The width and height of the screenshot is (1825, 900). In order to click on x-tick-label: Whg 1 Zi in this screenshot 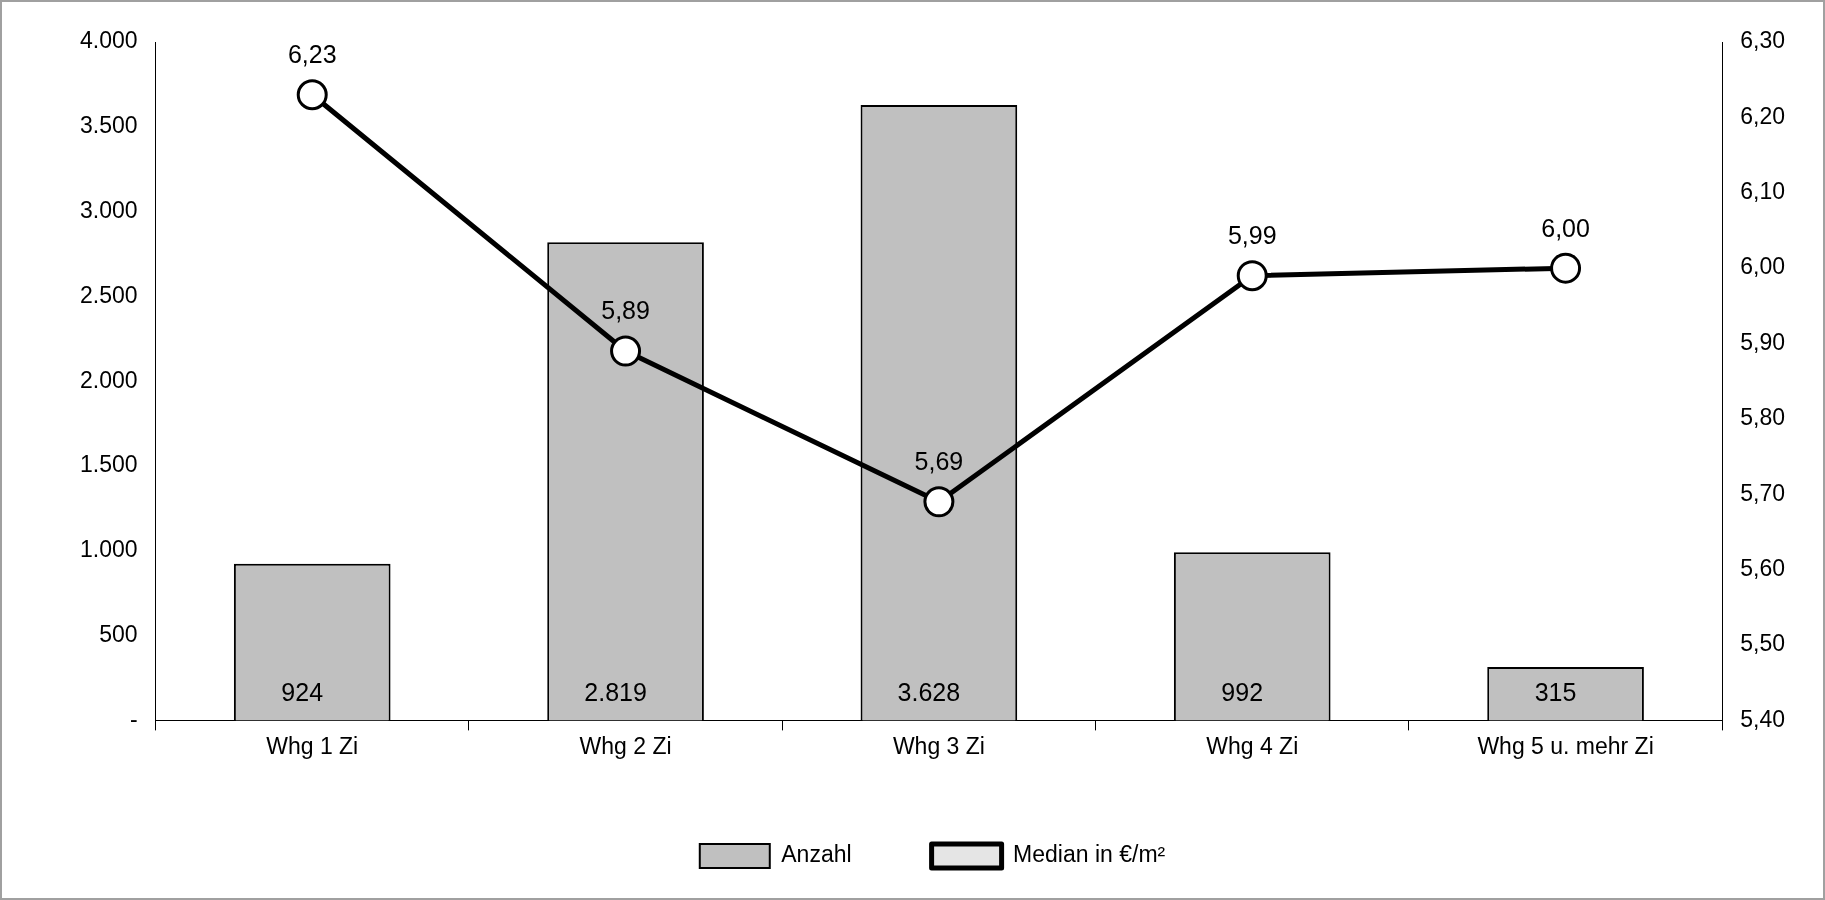, I will do `click(312, 745)`.